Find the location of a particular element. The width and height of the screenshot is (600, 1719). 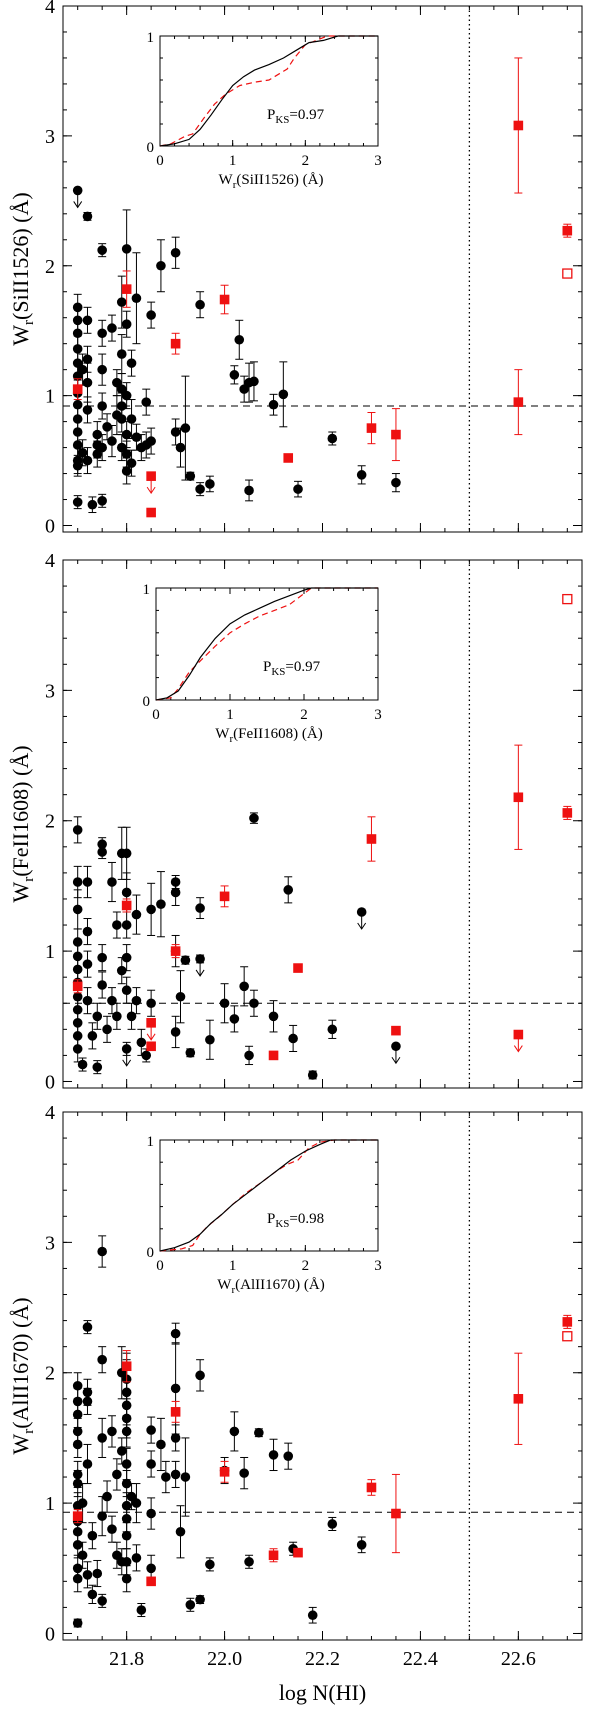

inset-frame is located at coordinates (269, 91).